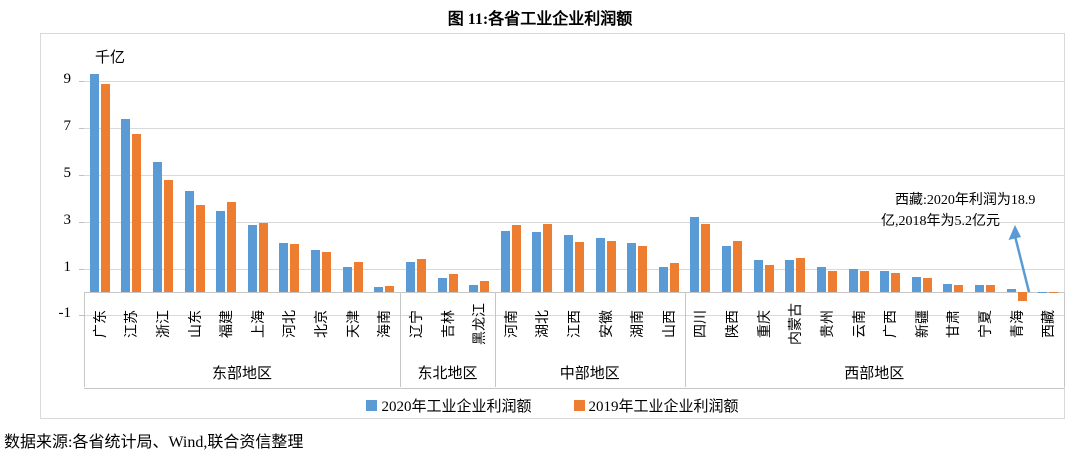  I want to click on region-label: 东部地区, so click(242, 374).